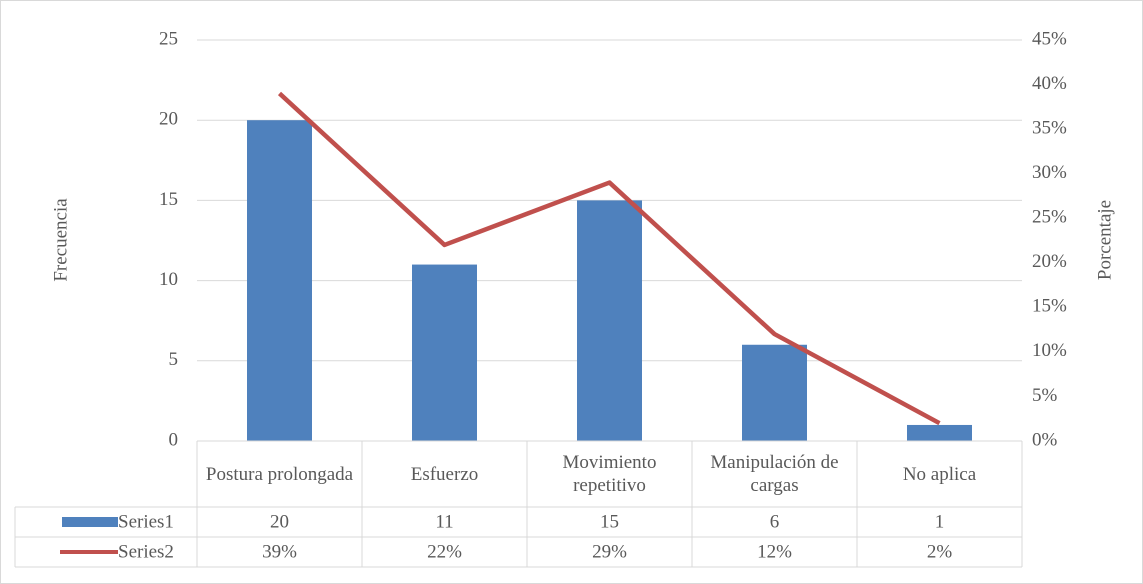  Describe the element at coordinates (1049, 306) in the screenshot. I see `y2-tick-label: 15%` at that location.